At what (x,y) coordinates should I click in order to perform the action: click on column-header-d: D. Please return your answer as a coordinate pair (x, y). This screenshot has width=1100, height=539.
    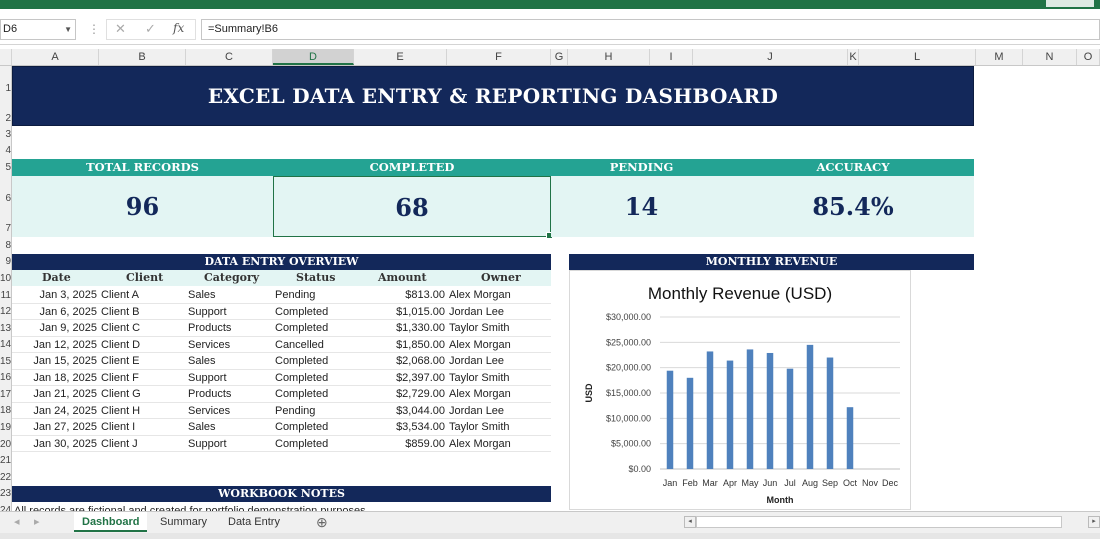
    Looking at the image, I should click on (313, 57).